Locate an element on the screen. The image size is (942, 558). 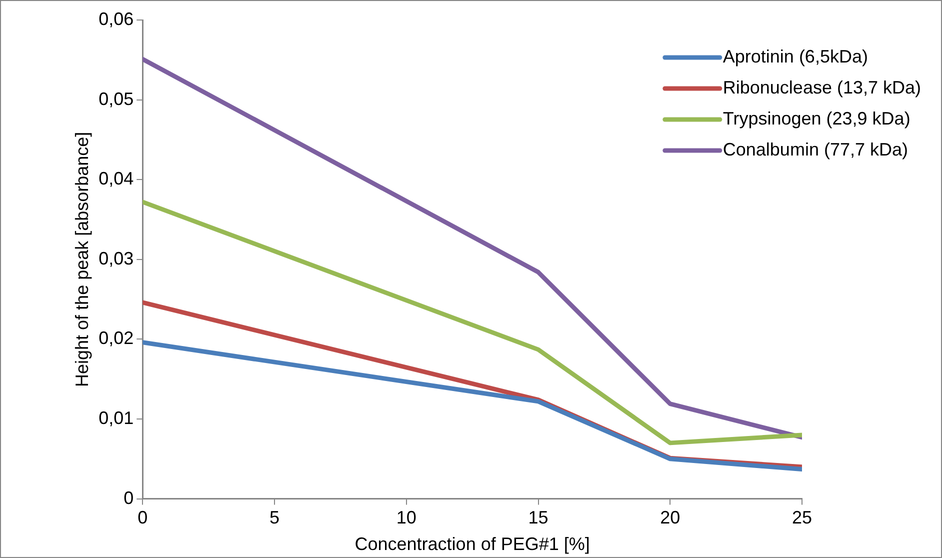
x-tick-label: 20 is located at coordinates (670, 518).